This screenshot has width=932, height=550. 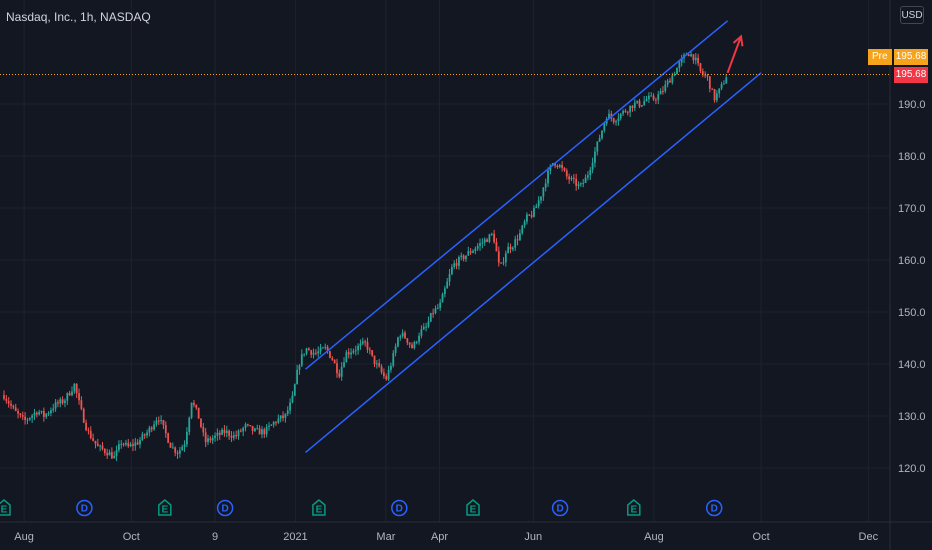 What do you see at coordinates (912, 15) in the screenshot?
I see `currency-button: USD` at bounding box center [912, 15].